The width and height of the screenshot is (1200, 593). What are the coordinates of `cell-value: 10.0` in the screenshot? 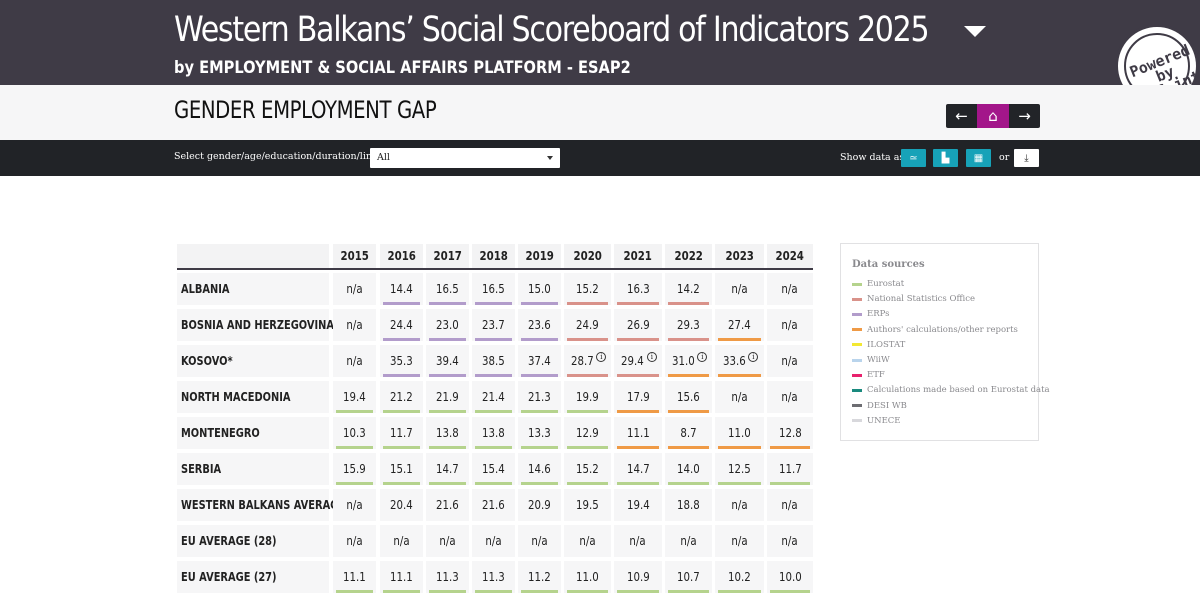 It's located at (790, 577).